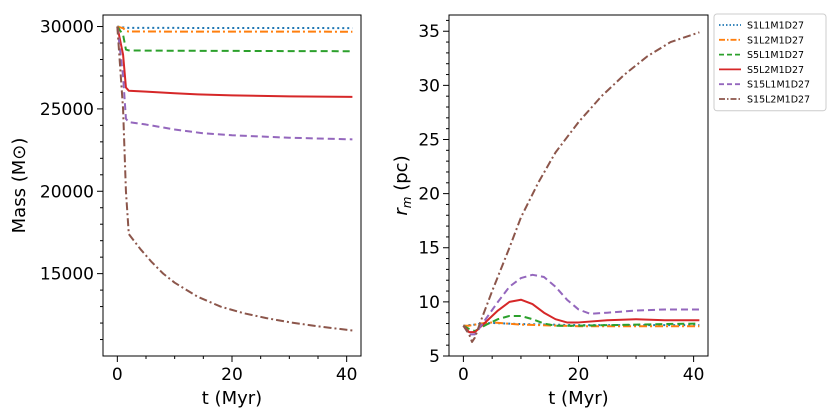 The width and height of the screenshot is (830, 419). I want to click on series-line-S1L1M1D27, so click(235, 27).